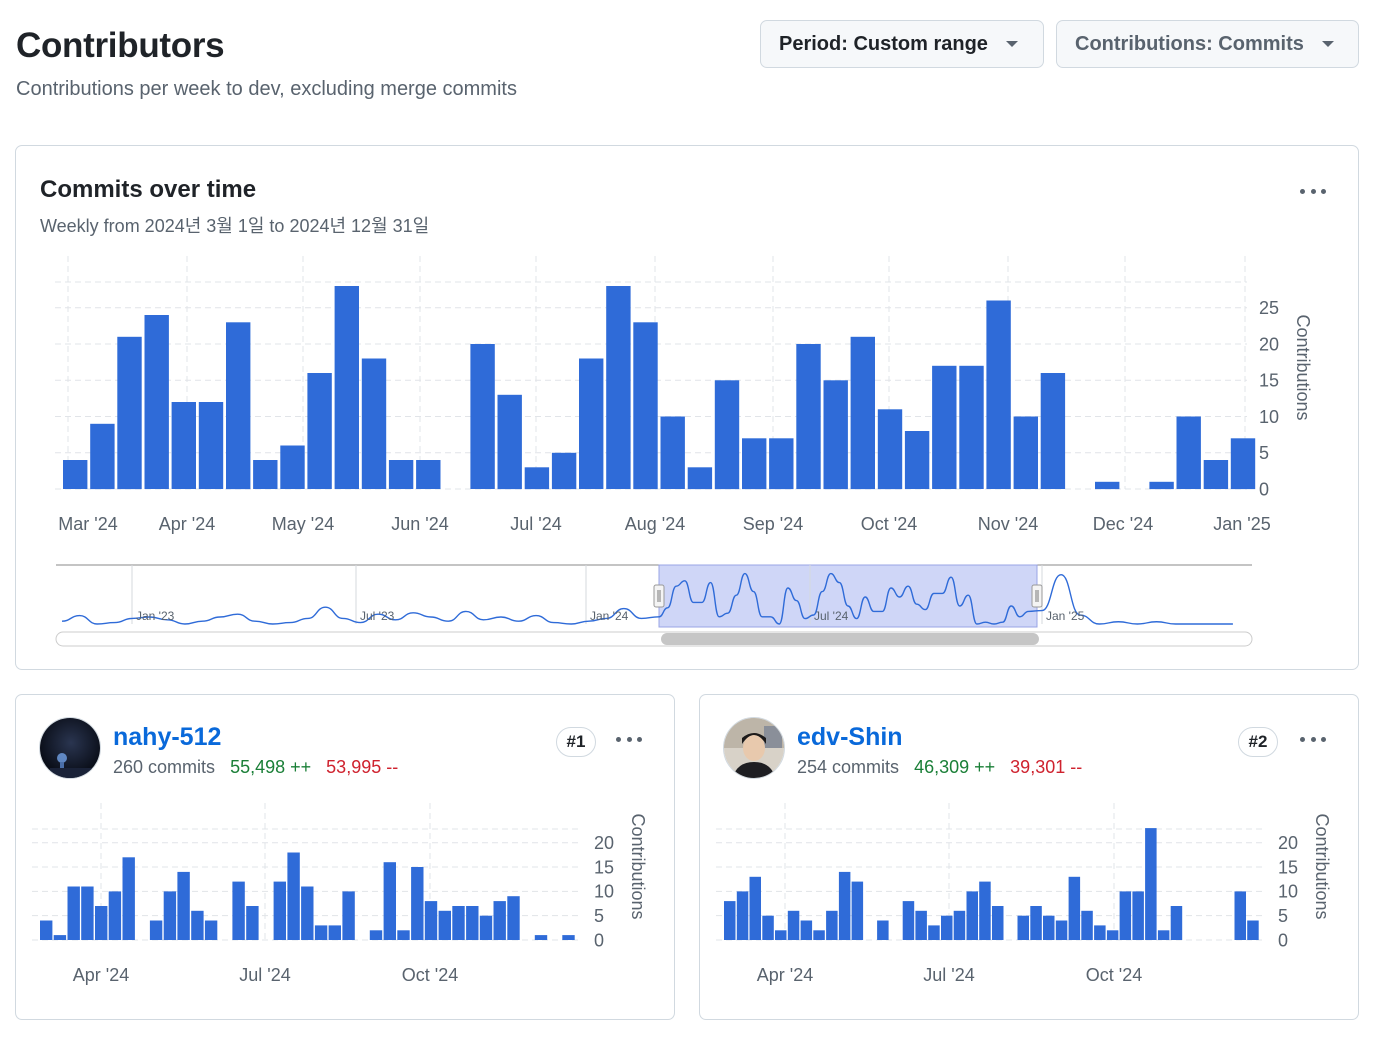 The image size is (1374, 1044). Describe the element at coordinates (1037, 596) in the screenshot. I see `navigator-right-handle` at that location.